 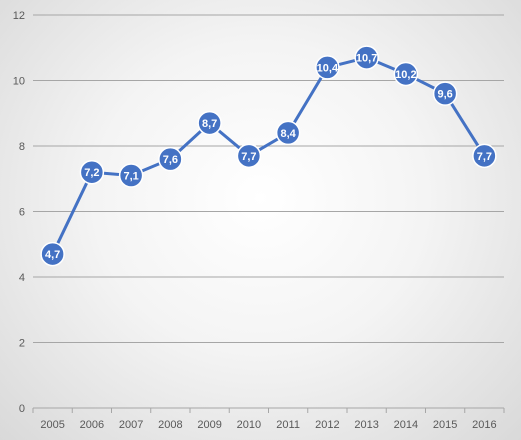 What do you see at coordinates (170, 425) in the screenshot?
I see `x-tick-label-2008: 2008` at bounding box center [170, 425].